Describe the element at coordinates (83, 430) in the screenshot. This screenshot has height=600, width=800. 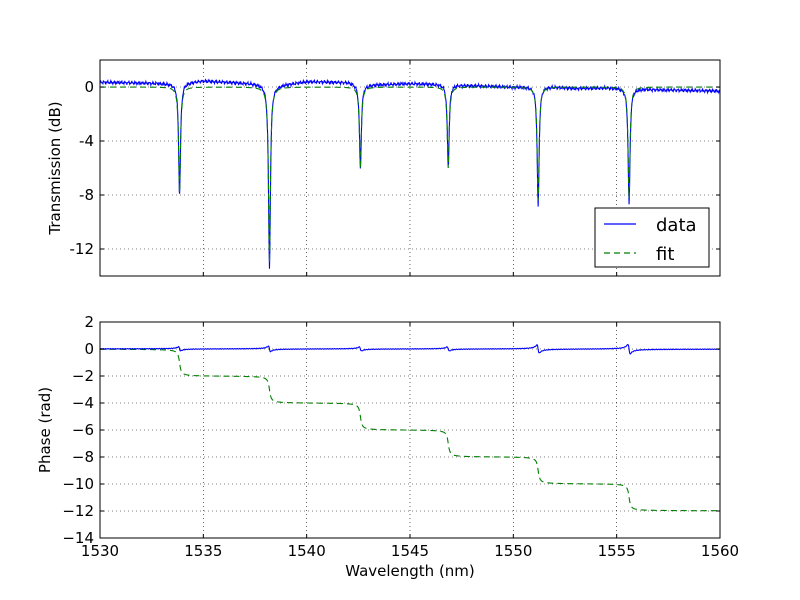
I see `phase-y-tick-label-4: −6` at that location.